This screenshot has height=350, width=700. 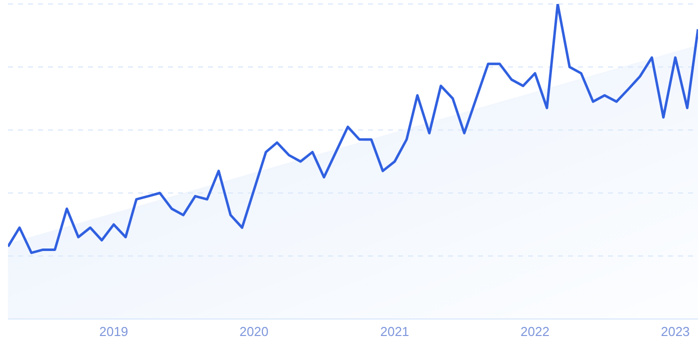 I want to click on x-tick-label: 2023, so click(x=675, y=332).